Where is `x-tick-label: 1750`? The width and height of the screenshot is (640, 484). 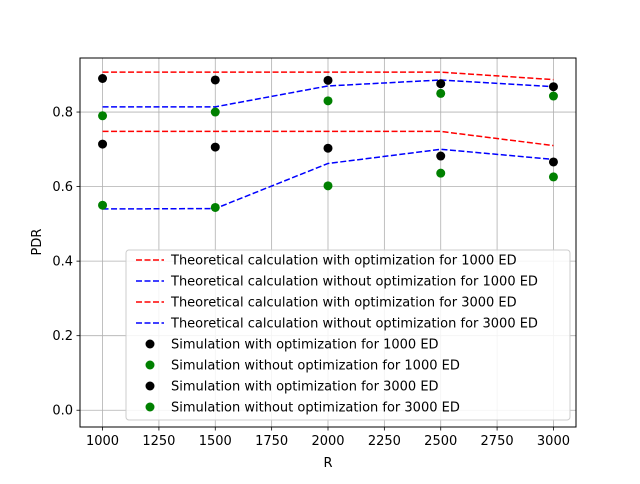
x-tick-label: 1750 is located at coordinates (271, 441).